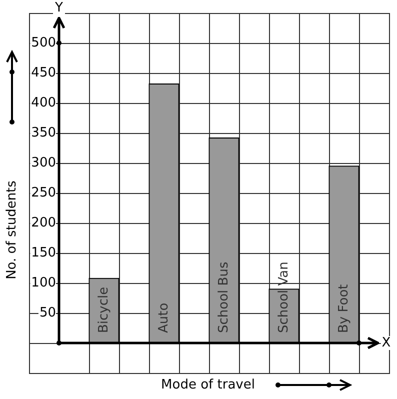 The width and height of the screenshot is (397, 399). Describe the element at coordinates (43, 282) in the screenshot. I see `y-tick-label: 100` at that location.